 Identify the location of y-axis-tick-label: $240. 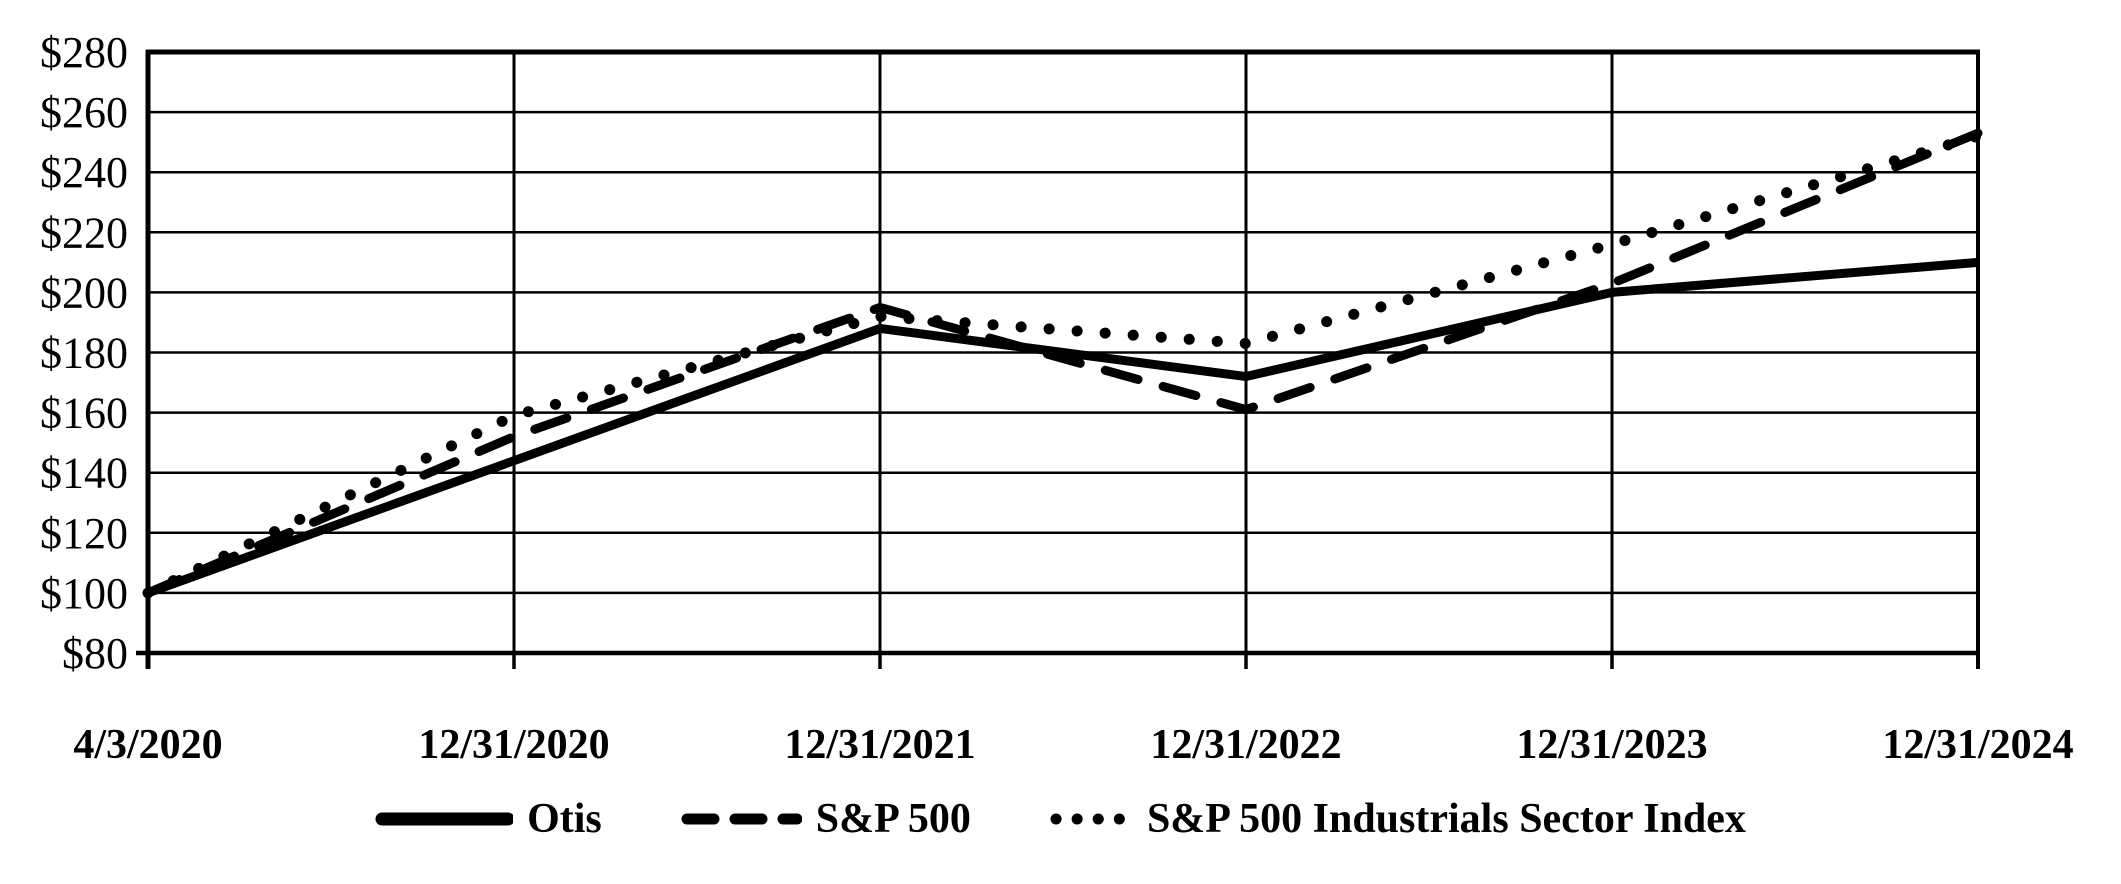
(84, 172).